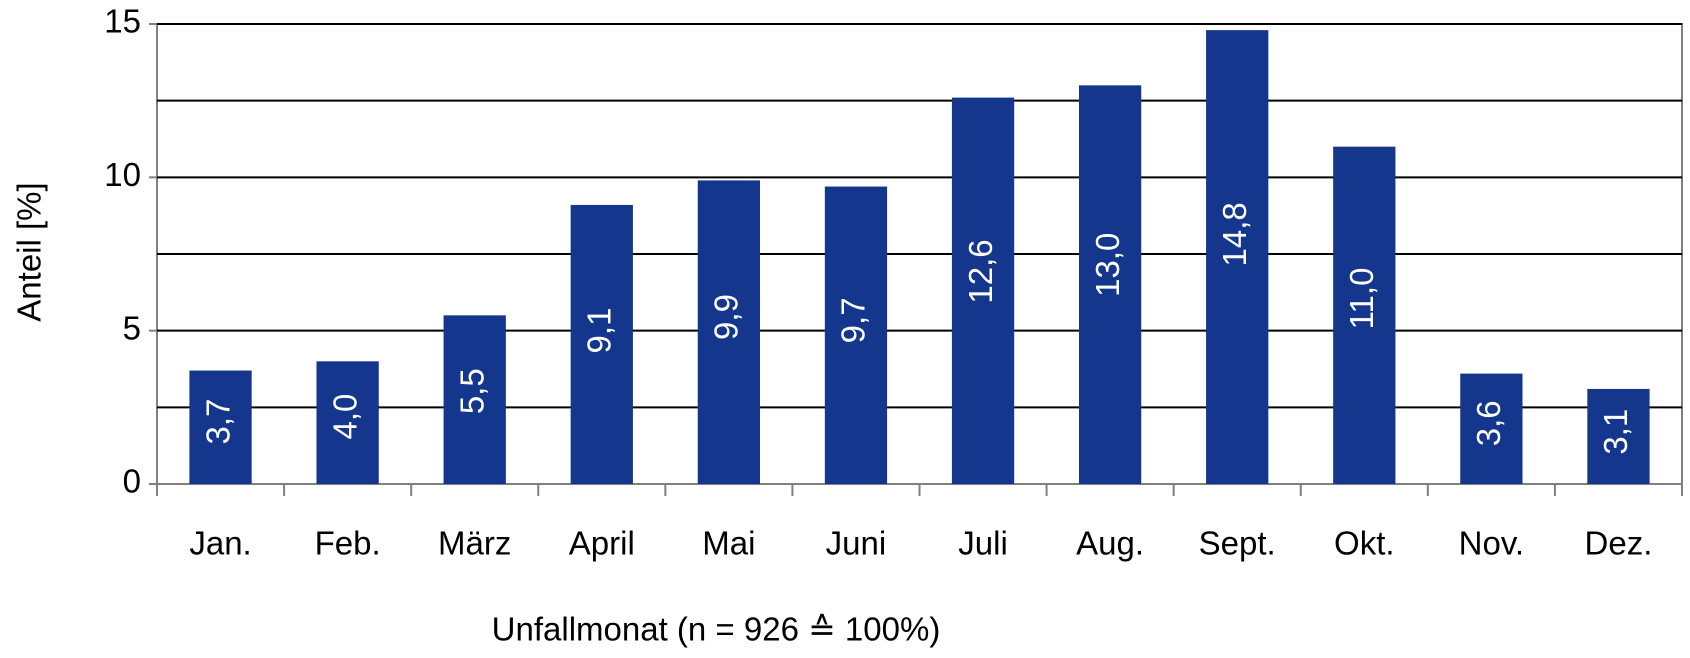 This screenshot has height=658, width=1690. I want to click on value-label: 3,6, so click(1488, 423).